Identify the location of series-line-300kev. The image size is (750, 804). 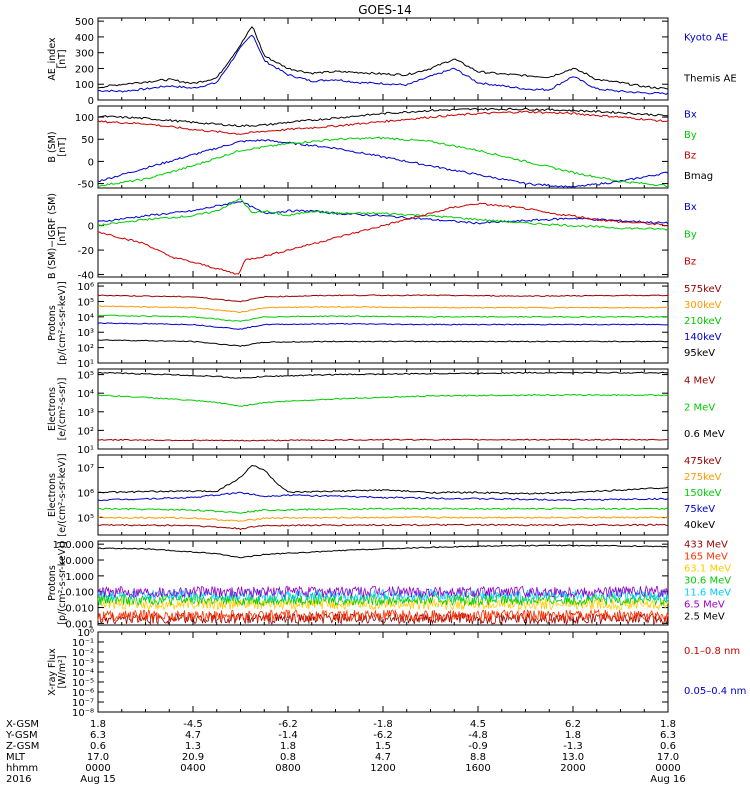
(383, 309).